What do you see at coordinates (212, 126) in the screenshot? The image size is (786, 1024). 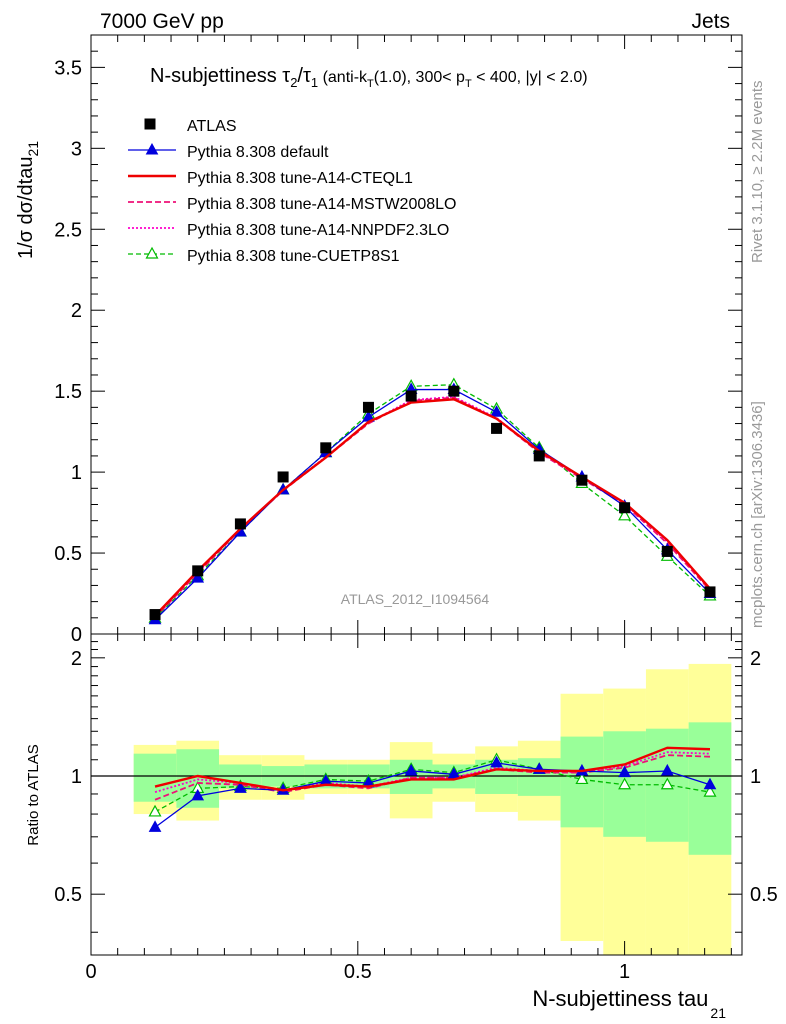 I see `legend-label: ATLAS` at bounding box center [212, 126].